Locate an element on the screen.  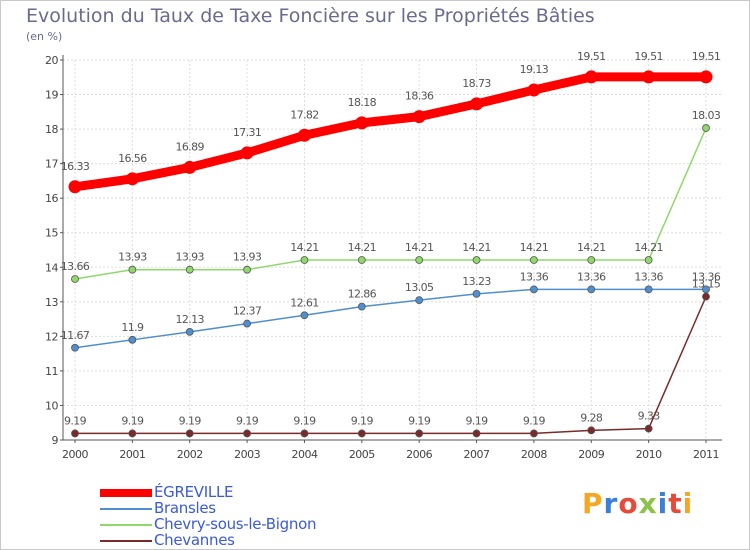
data-label: 11.67 is located at coordinates (75, 335).